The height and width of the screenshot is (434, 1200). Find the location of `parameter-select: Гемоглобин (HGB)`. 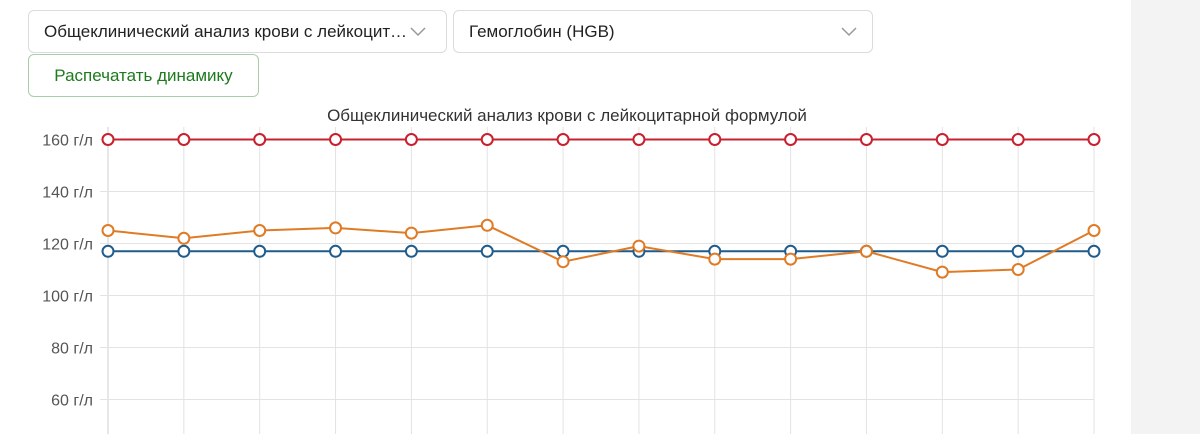

parameter-select: Гемоглобин (HGB) is located at coordinates (663, 31).